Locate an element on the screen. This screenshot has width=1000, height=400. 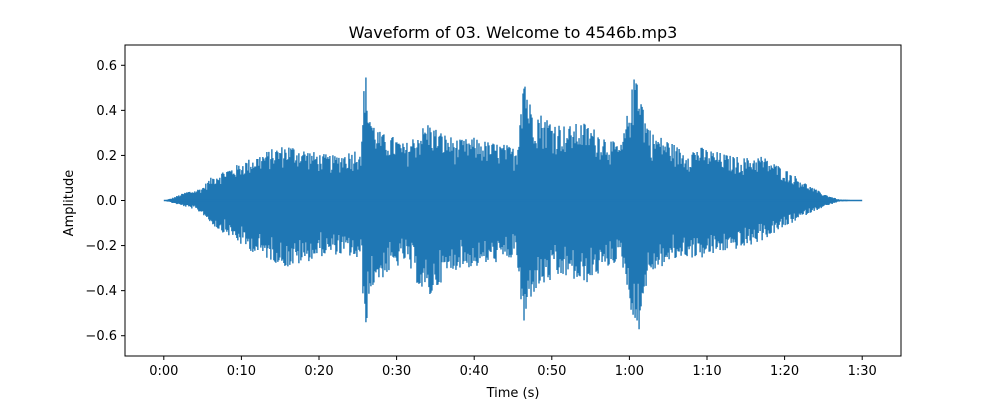
x-tick-label: 0:00 is located at coordinates (163, 371).